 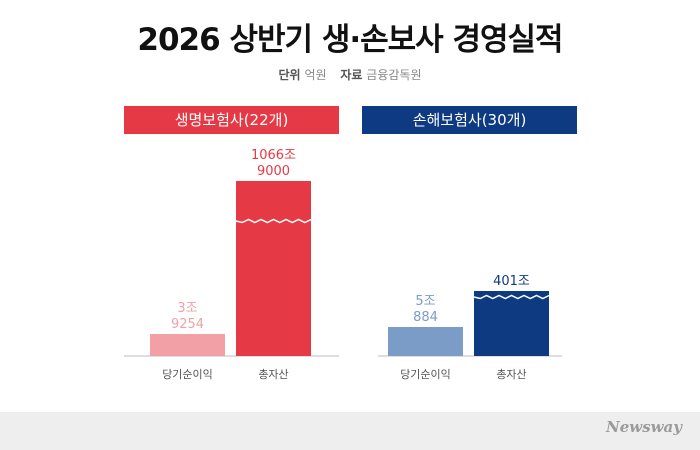 I want to click on data-label: 401조, so click(x=511, y=281).